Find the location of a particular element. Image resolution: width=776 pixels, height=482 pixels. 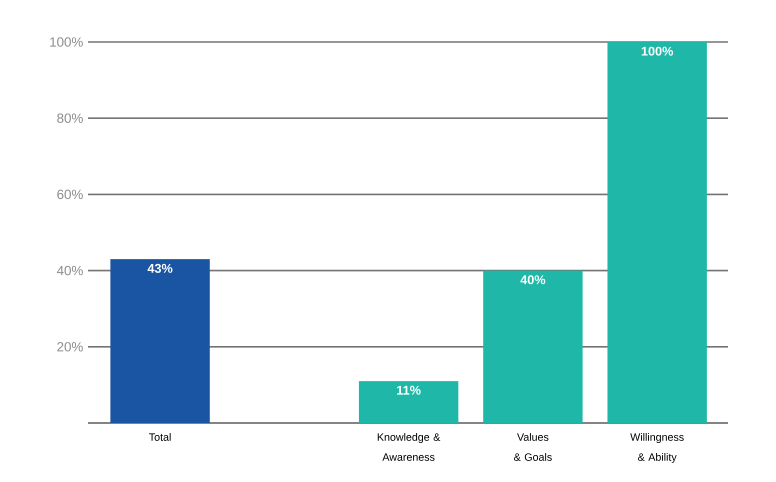

x-tick-label: Knowledge & Awareness is located at coordinates (409, 447).